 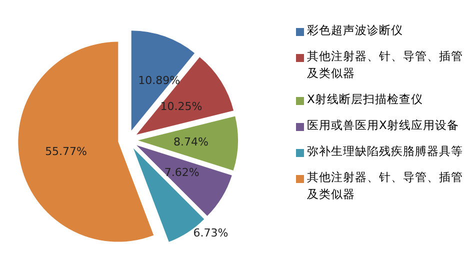 I want to click on data-label: 6.73%, so click(x=210, y=233).